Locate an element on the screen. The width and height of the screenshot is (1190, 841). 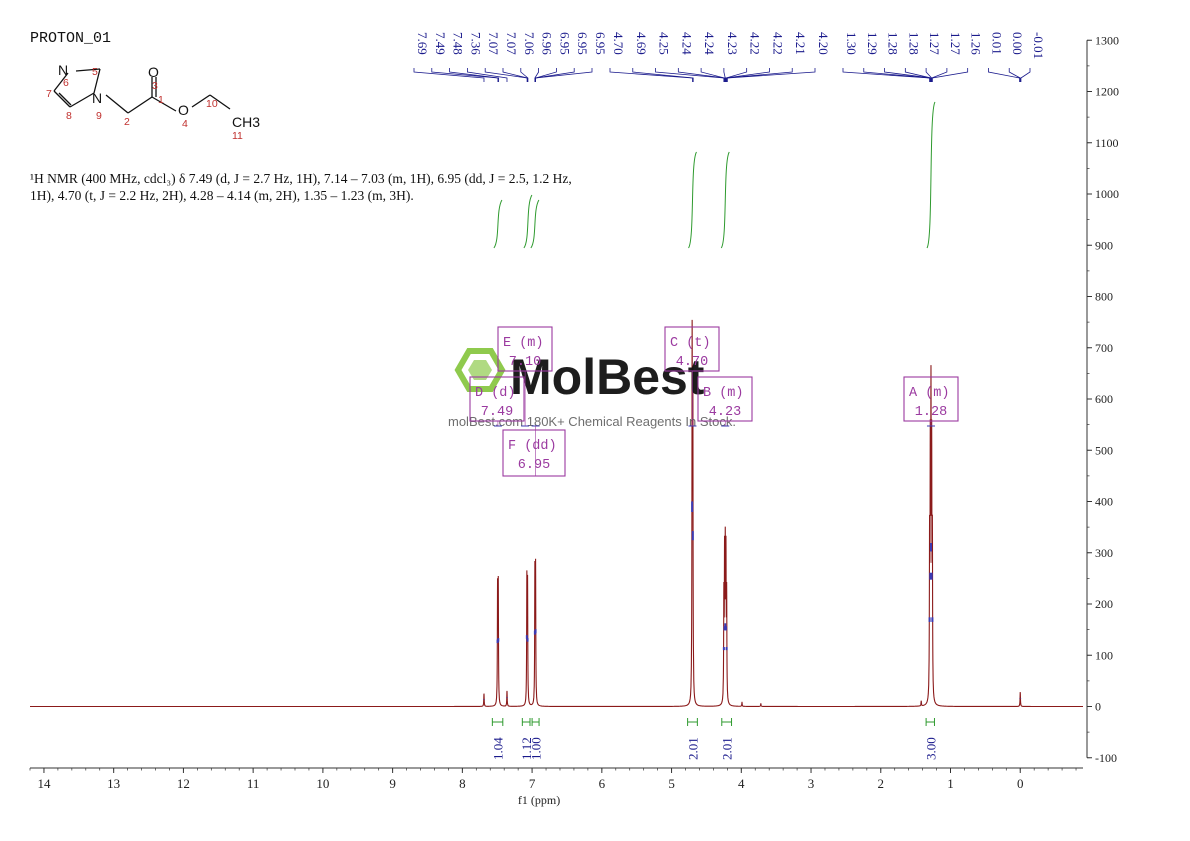
integral-value: 2.01 is located at coordinates (727, 748).